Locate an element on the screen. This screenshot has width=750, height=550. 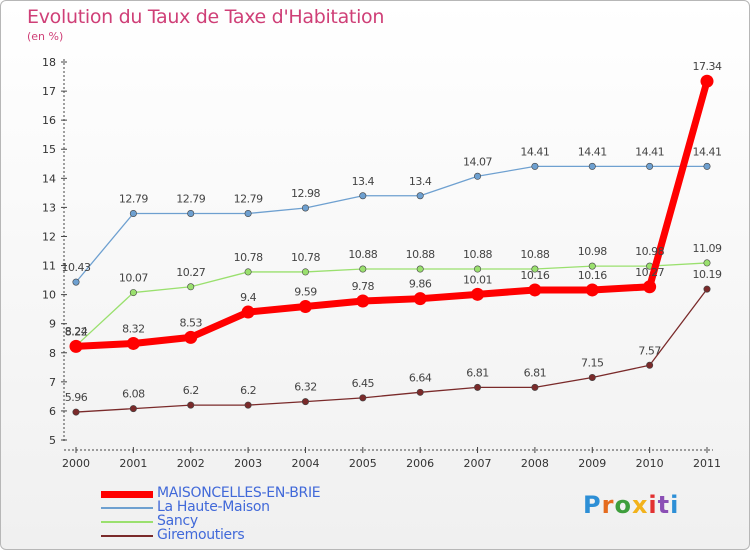
x-tick-label: 2004 is located at coordinates (305, 463).